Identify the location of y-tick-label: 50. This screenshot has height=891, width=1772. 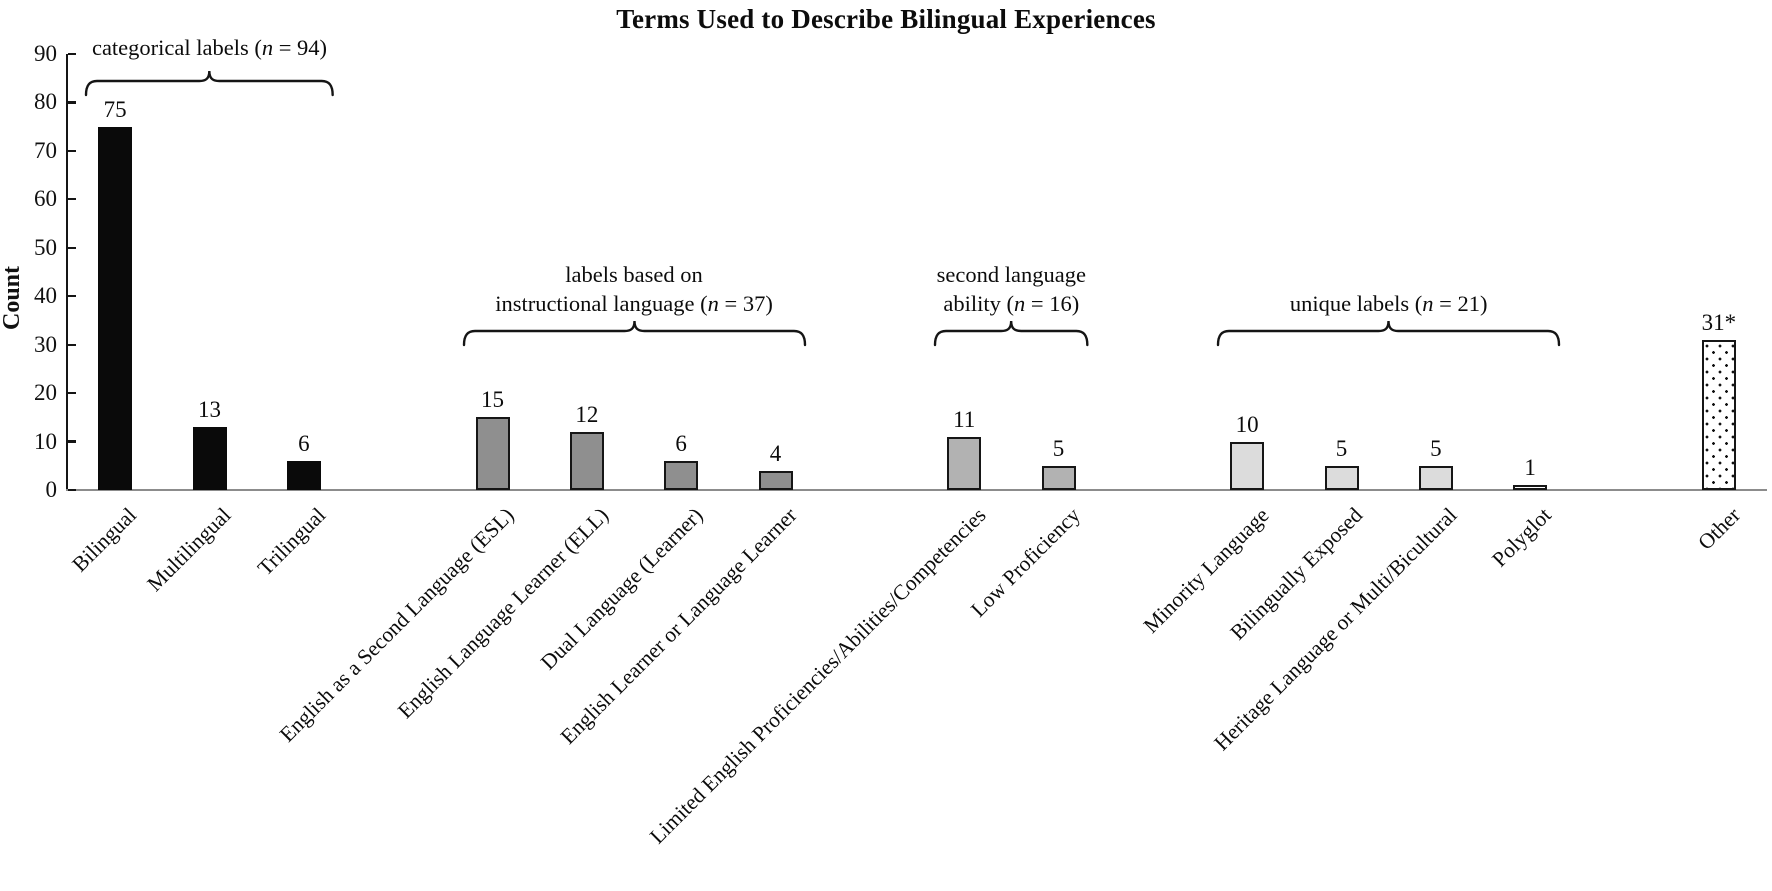
(45, 247).